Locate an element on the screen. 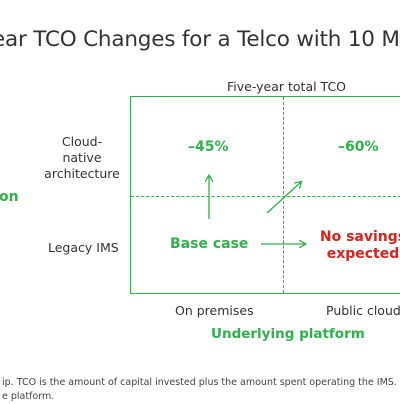  cell-legacy-on-premises: Base case is located at coordinates (209, 244).